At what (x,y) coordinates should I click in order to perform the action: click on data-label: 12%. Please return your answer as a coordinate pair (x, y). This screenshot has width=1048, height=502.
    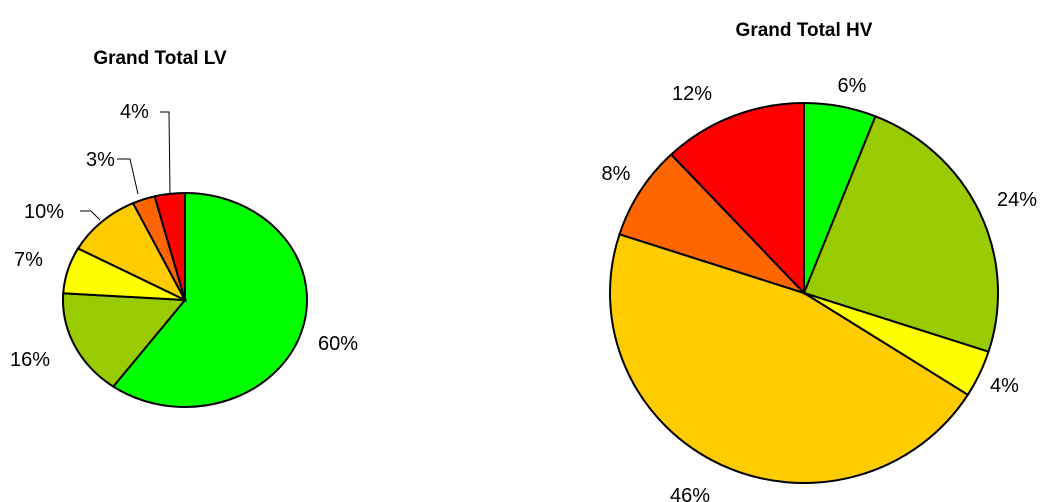
    Looking at the image, I should click on (692, 94).